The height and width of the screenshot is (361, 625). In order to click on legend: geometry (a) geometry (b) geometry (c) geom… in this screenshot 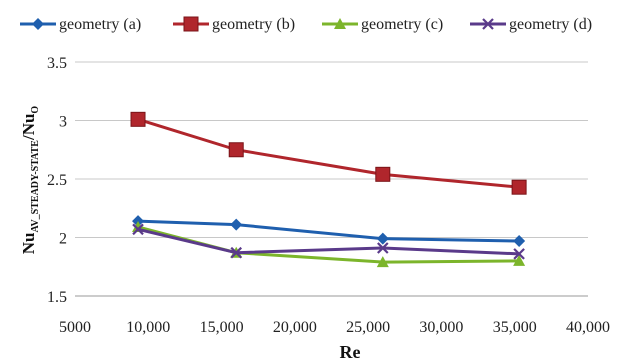, I will do `click(306, 24)`.